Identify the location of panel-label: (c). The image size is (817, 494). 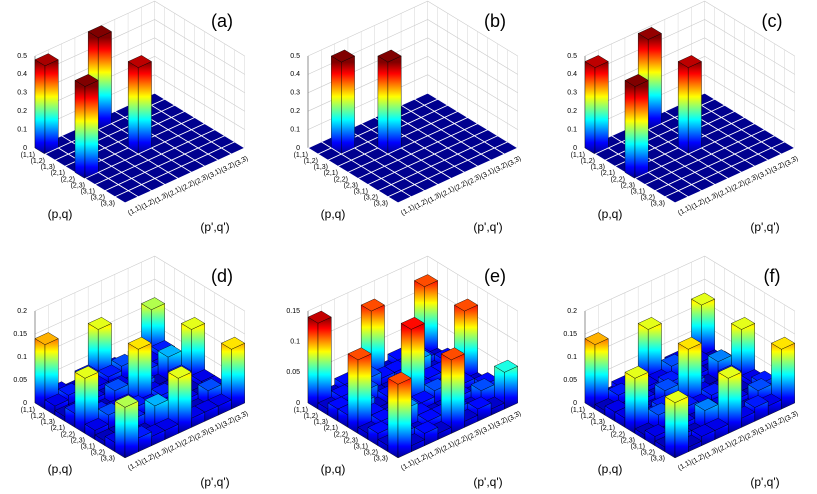
(772, 21).